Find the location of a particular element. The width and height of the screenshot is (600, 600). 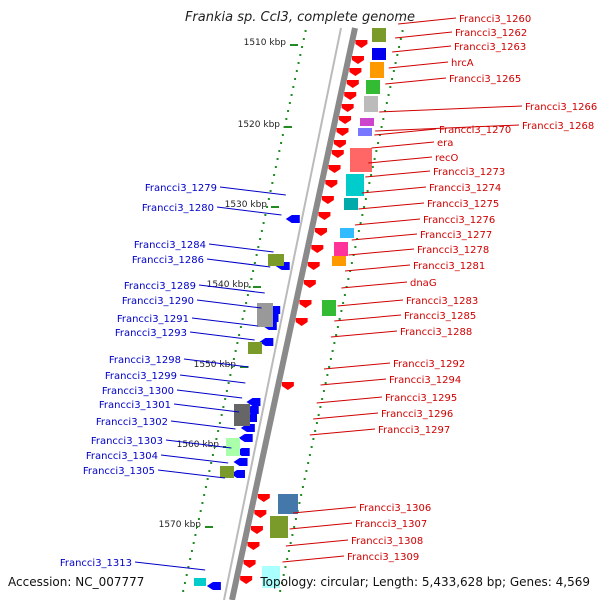

gene-label-forward: dnaG is located at coordinates (423, 283).